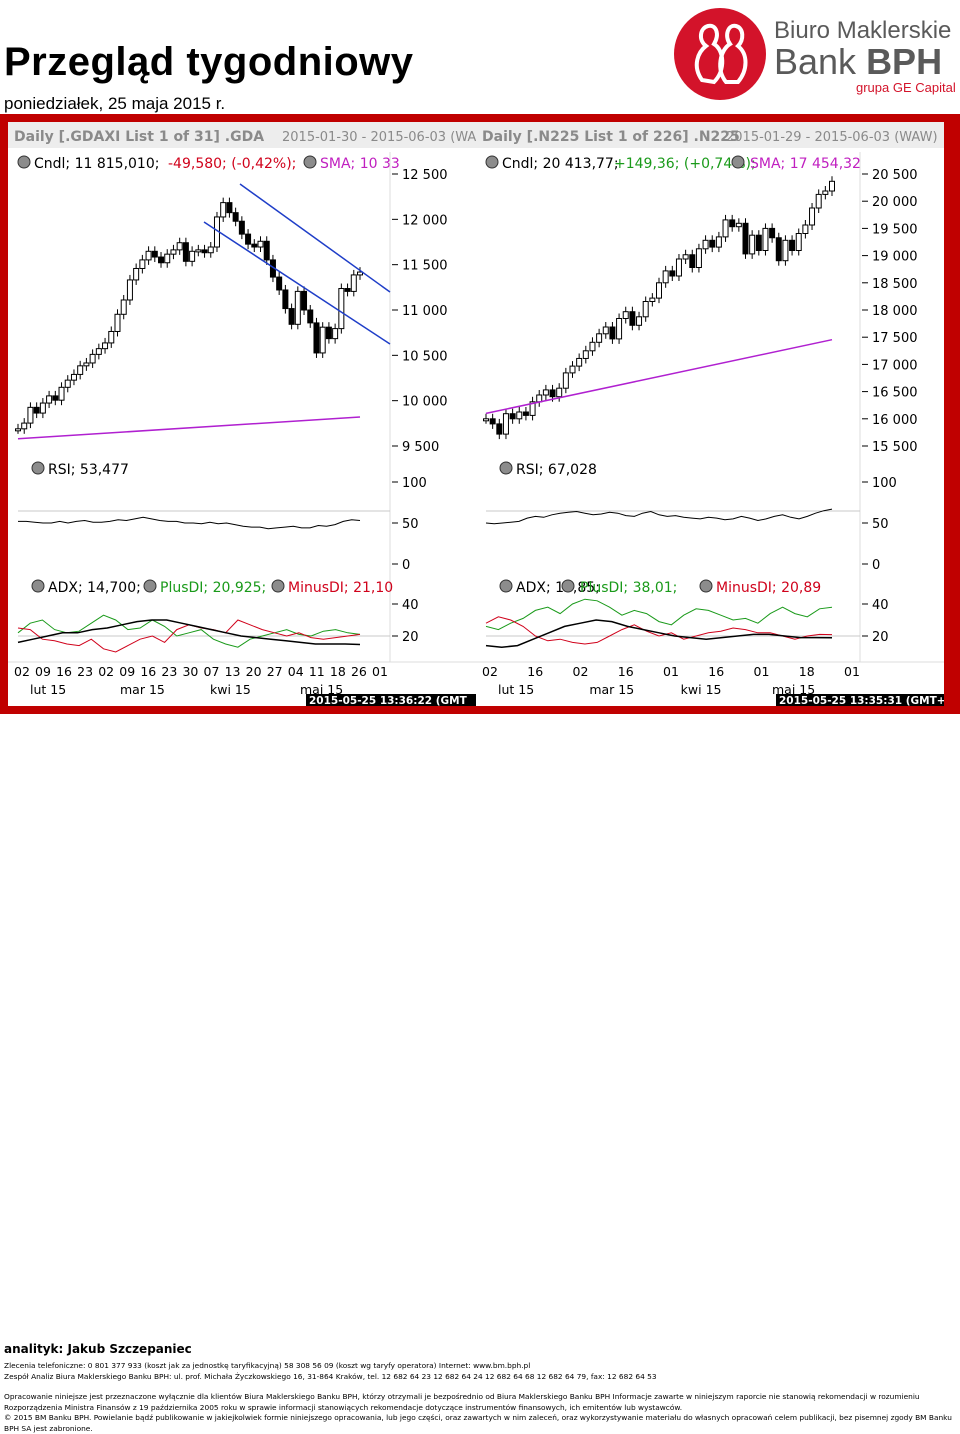  I want to click on x-tick-day: 01, so click(762, 671).